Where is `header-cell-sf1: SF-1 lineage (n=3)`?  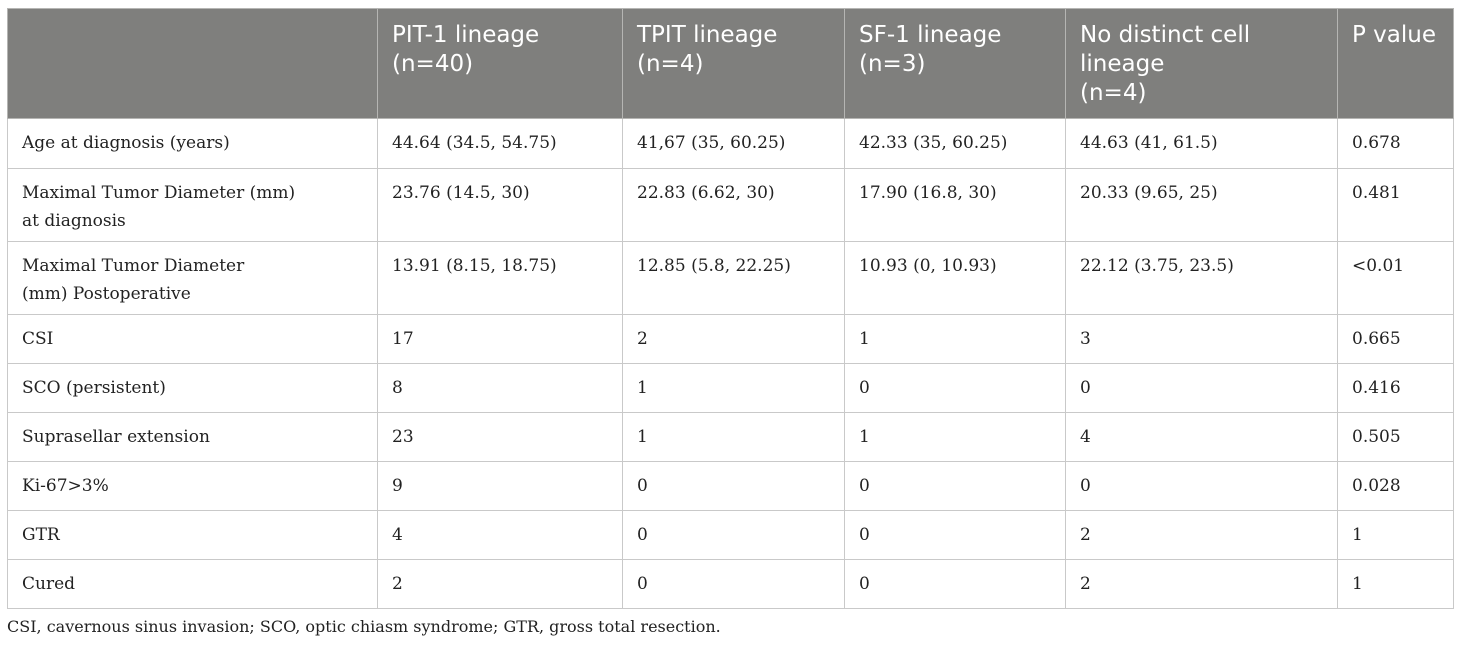 header-cell-sf1: SF-1 lineage (n=3) is located at coordinates (955, 63).